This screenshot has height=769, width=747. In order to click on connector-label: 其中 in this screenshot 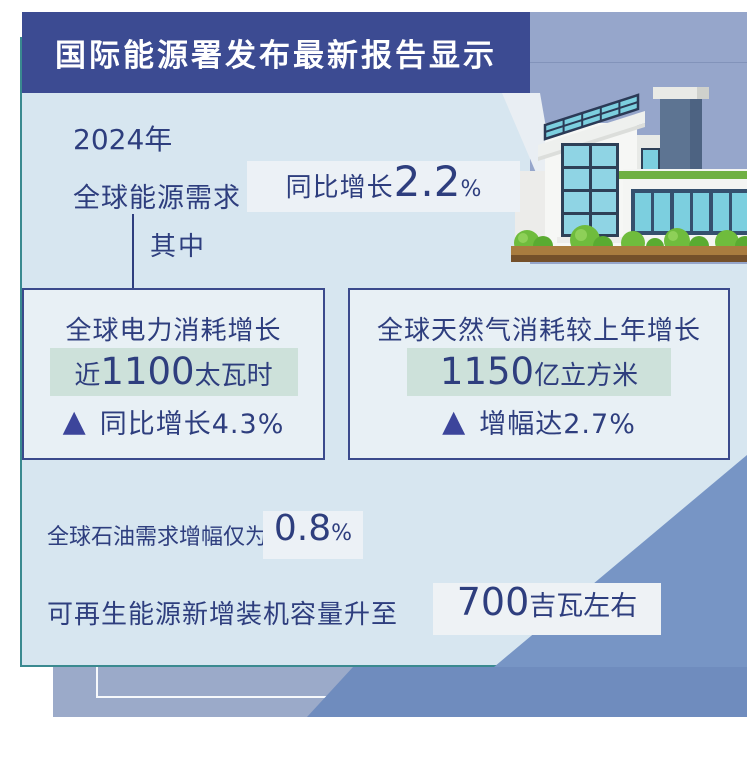, I will do `click(178, 247)`.